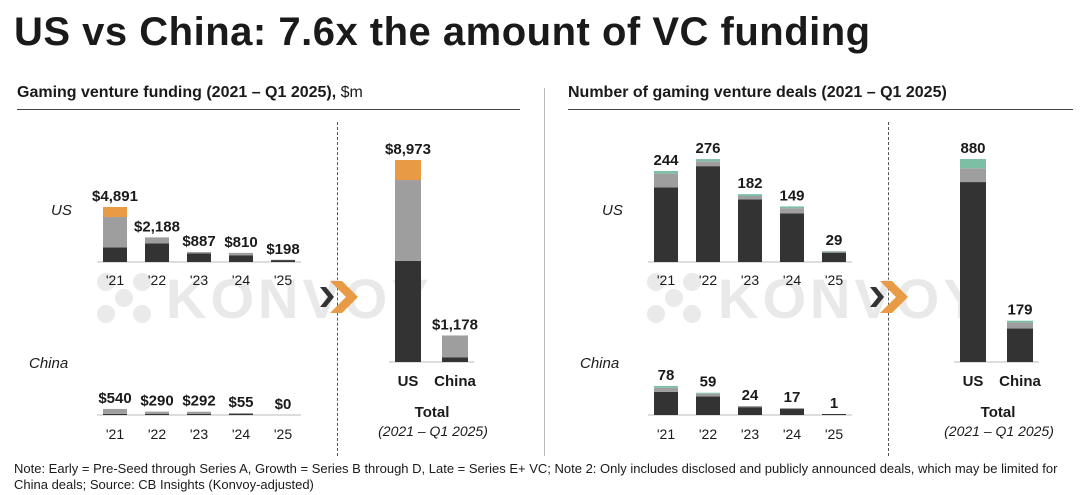 The width and height of the screenshot is (1080, 495). What do you see at coordinates (433, 431) in the screenshot?
I see `total-sub-left: (2021 – Q1 2025)` at bounding box center [433, 431].